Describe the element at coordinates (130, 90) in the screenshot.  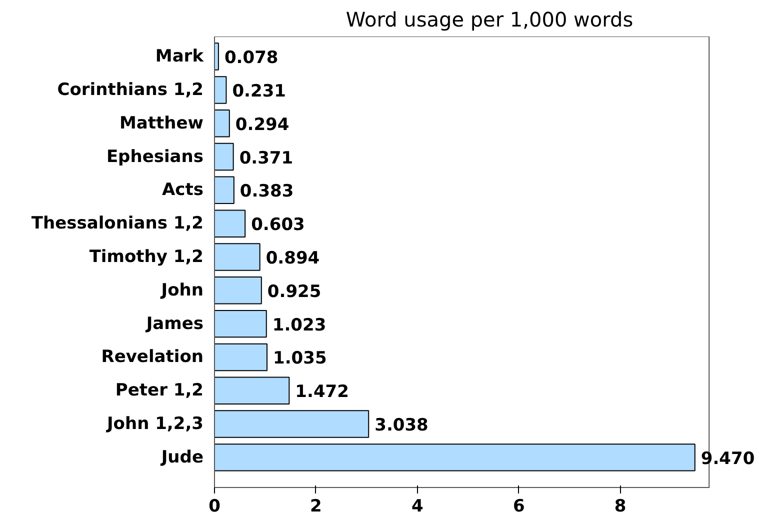
I see `y-tick-label: Corinthians 1,2` at that location.